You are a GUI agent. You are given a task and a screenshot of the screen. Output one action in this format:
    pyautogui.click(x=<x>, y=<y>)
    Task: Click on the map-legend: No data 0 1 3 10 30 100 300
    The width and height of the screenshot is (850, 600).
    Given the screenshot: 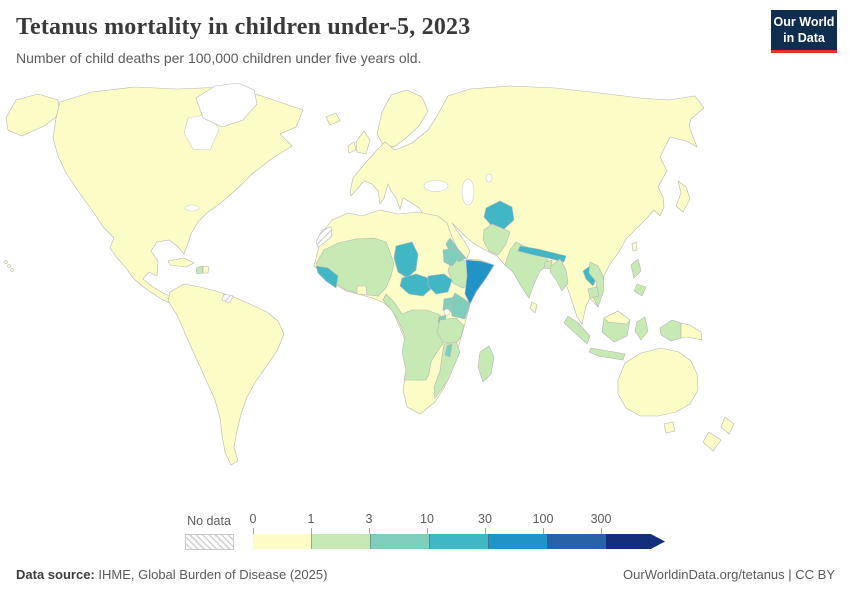 What is the action you would take?
    pyautogui.click(x=430, y=532)
    